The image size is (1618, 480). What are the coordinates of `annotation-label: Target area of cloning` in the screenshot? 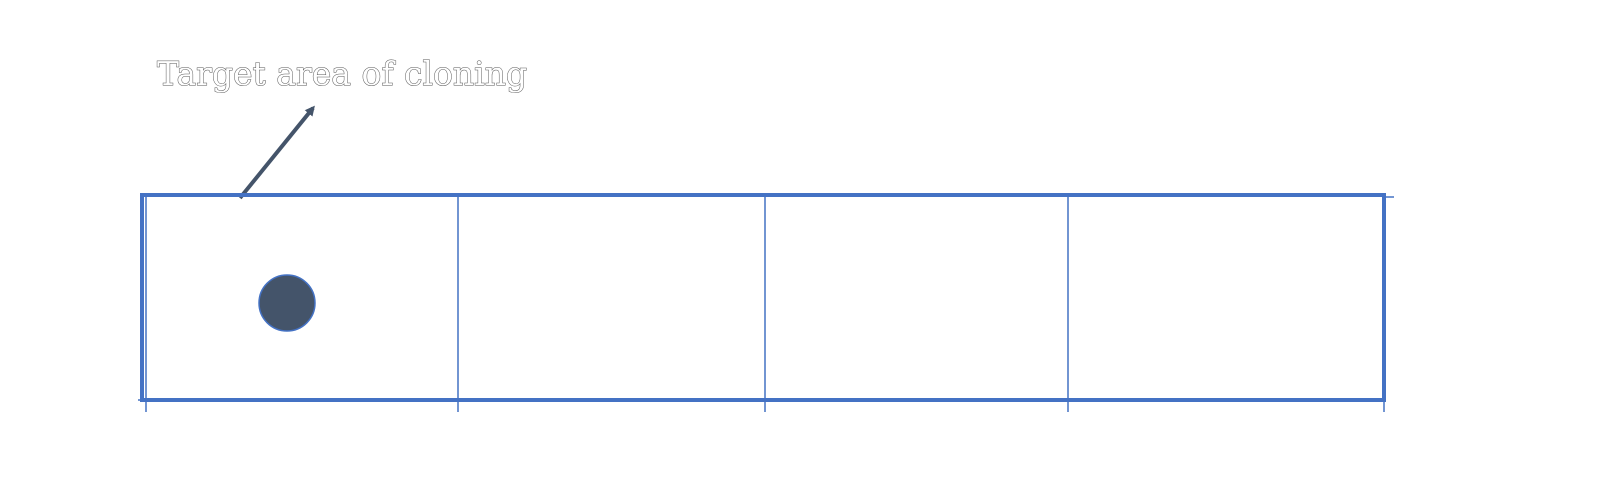 It's located at (342, 73).